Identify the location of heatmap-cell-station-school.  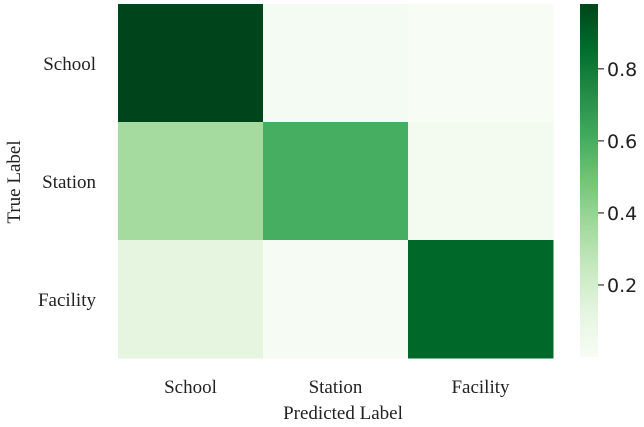
(191, 181).